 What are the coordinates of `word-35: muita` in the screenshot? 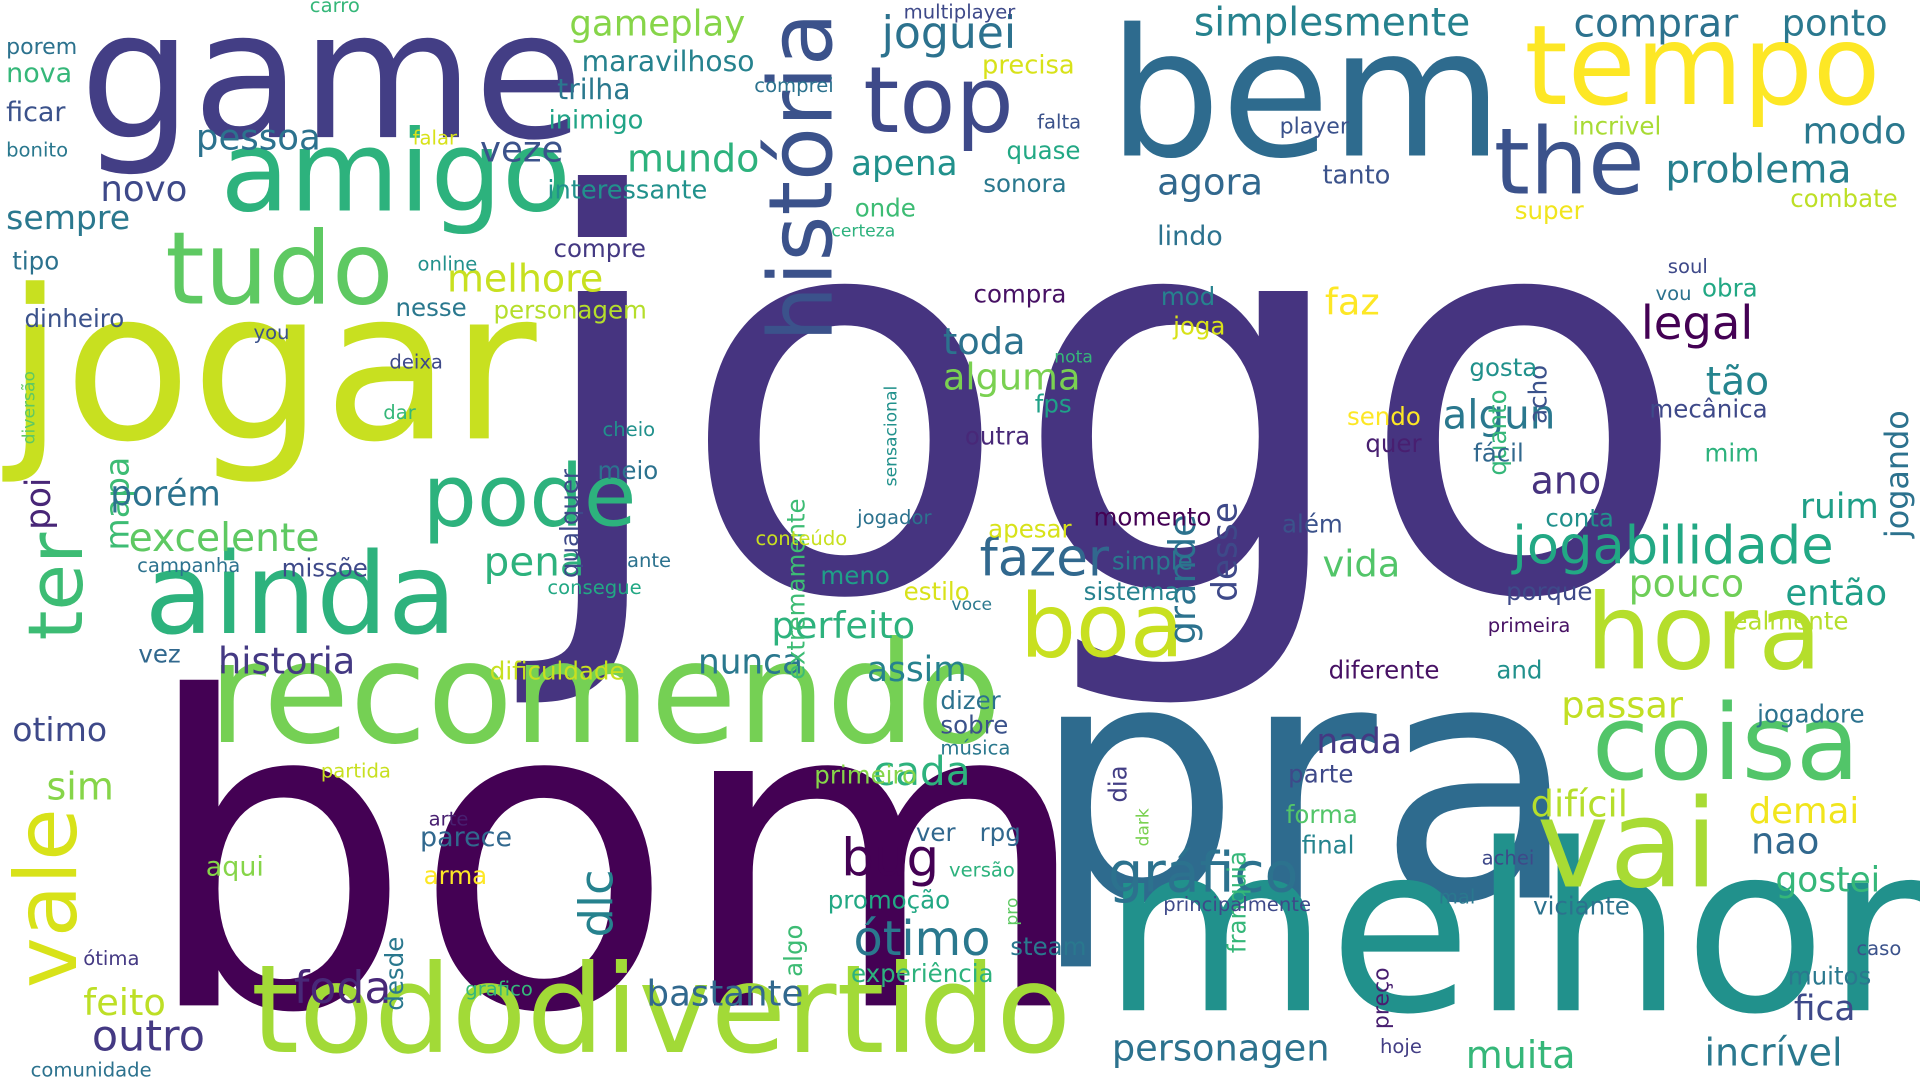 It's located at (1520, 1055).